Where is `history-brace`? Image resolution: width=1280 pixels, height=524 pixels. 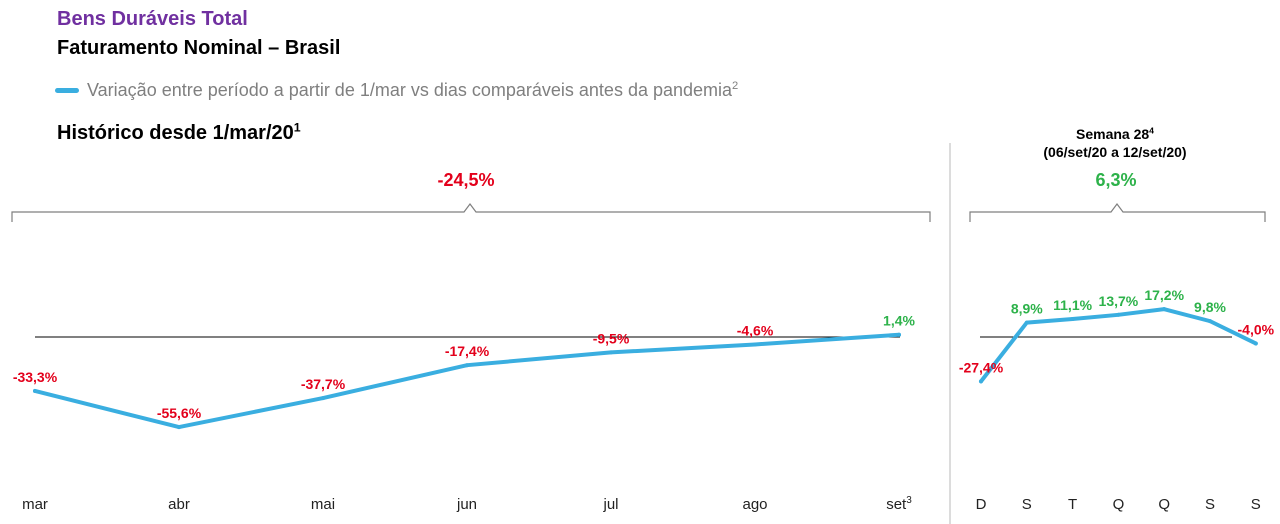
history-brace is located at coordinates (471, 212).